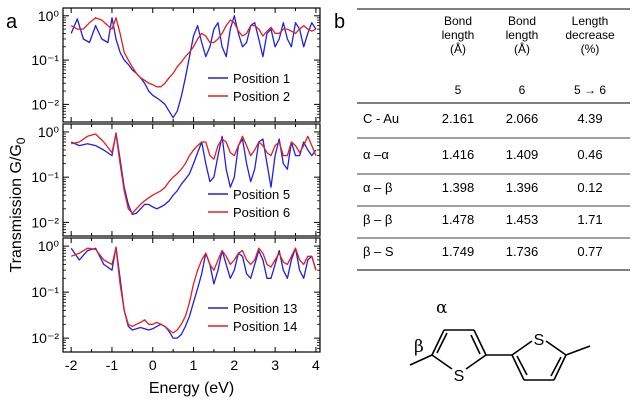  Describe the element at coordinates (475, 344) in the screenshot. I see `ring1-double-c` at that location.